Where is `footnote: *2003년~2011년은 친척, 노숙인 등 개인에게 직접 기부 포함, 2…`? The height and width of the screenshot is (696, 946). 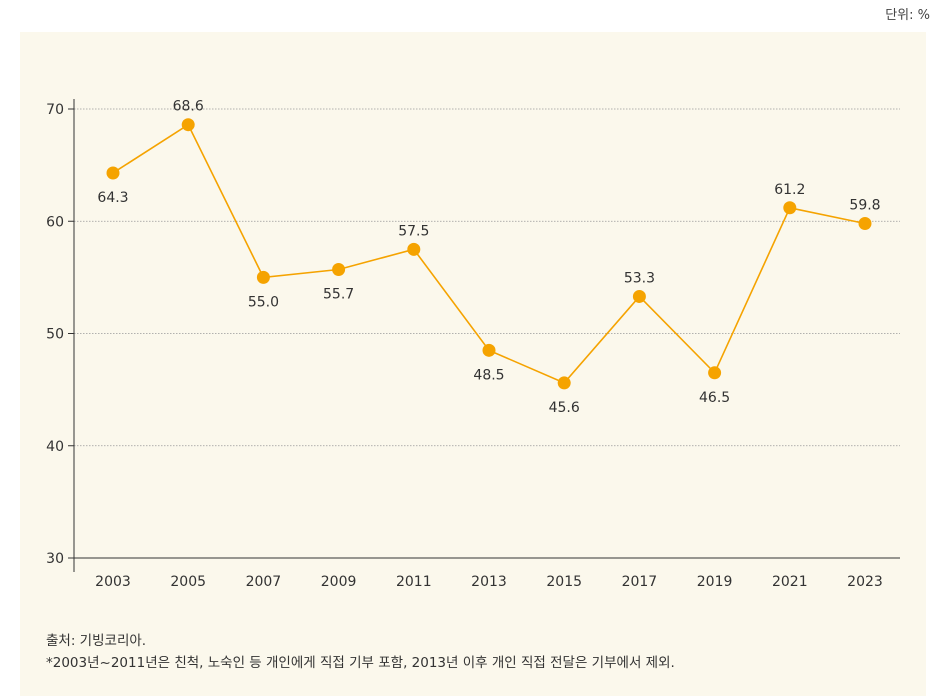 footnote: *2003년~2011년은 친척, 노숙인 등 개인에게 직접 기부 포함, 2… is located at coordinates (360, 663).